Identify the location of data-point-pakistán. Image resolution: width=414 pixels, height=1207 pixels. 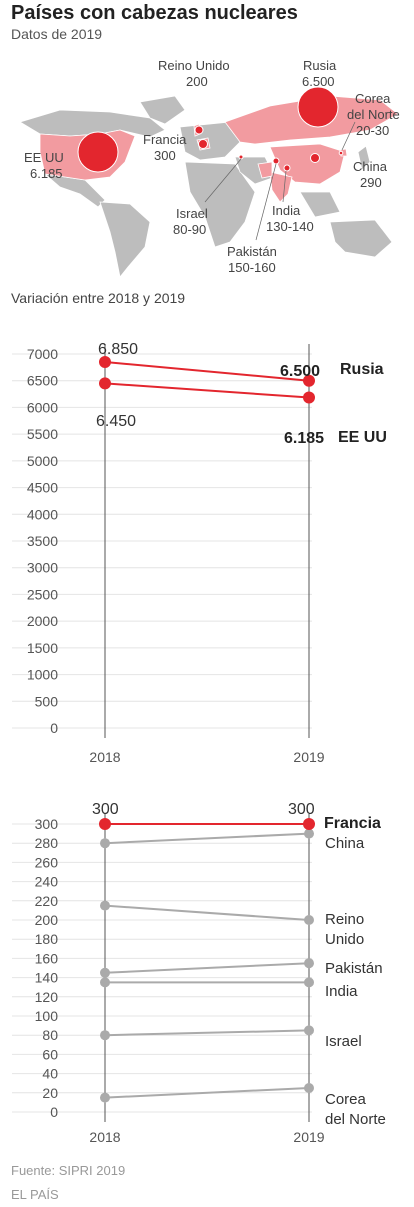
(105, 972).